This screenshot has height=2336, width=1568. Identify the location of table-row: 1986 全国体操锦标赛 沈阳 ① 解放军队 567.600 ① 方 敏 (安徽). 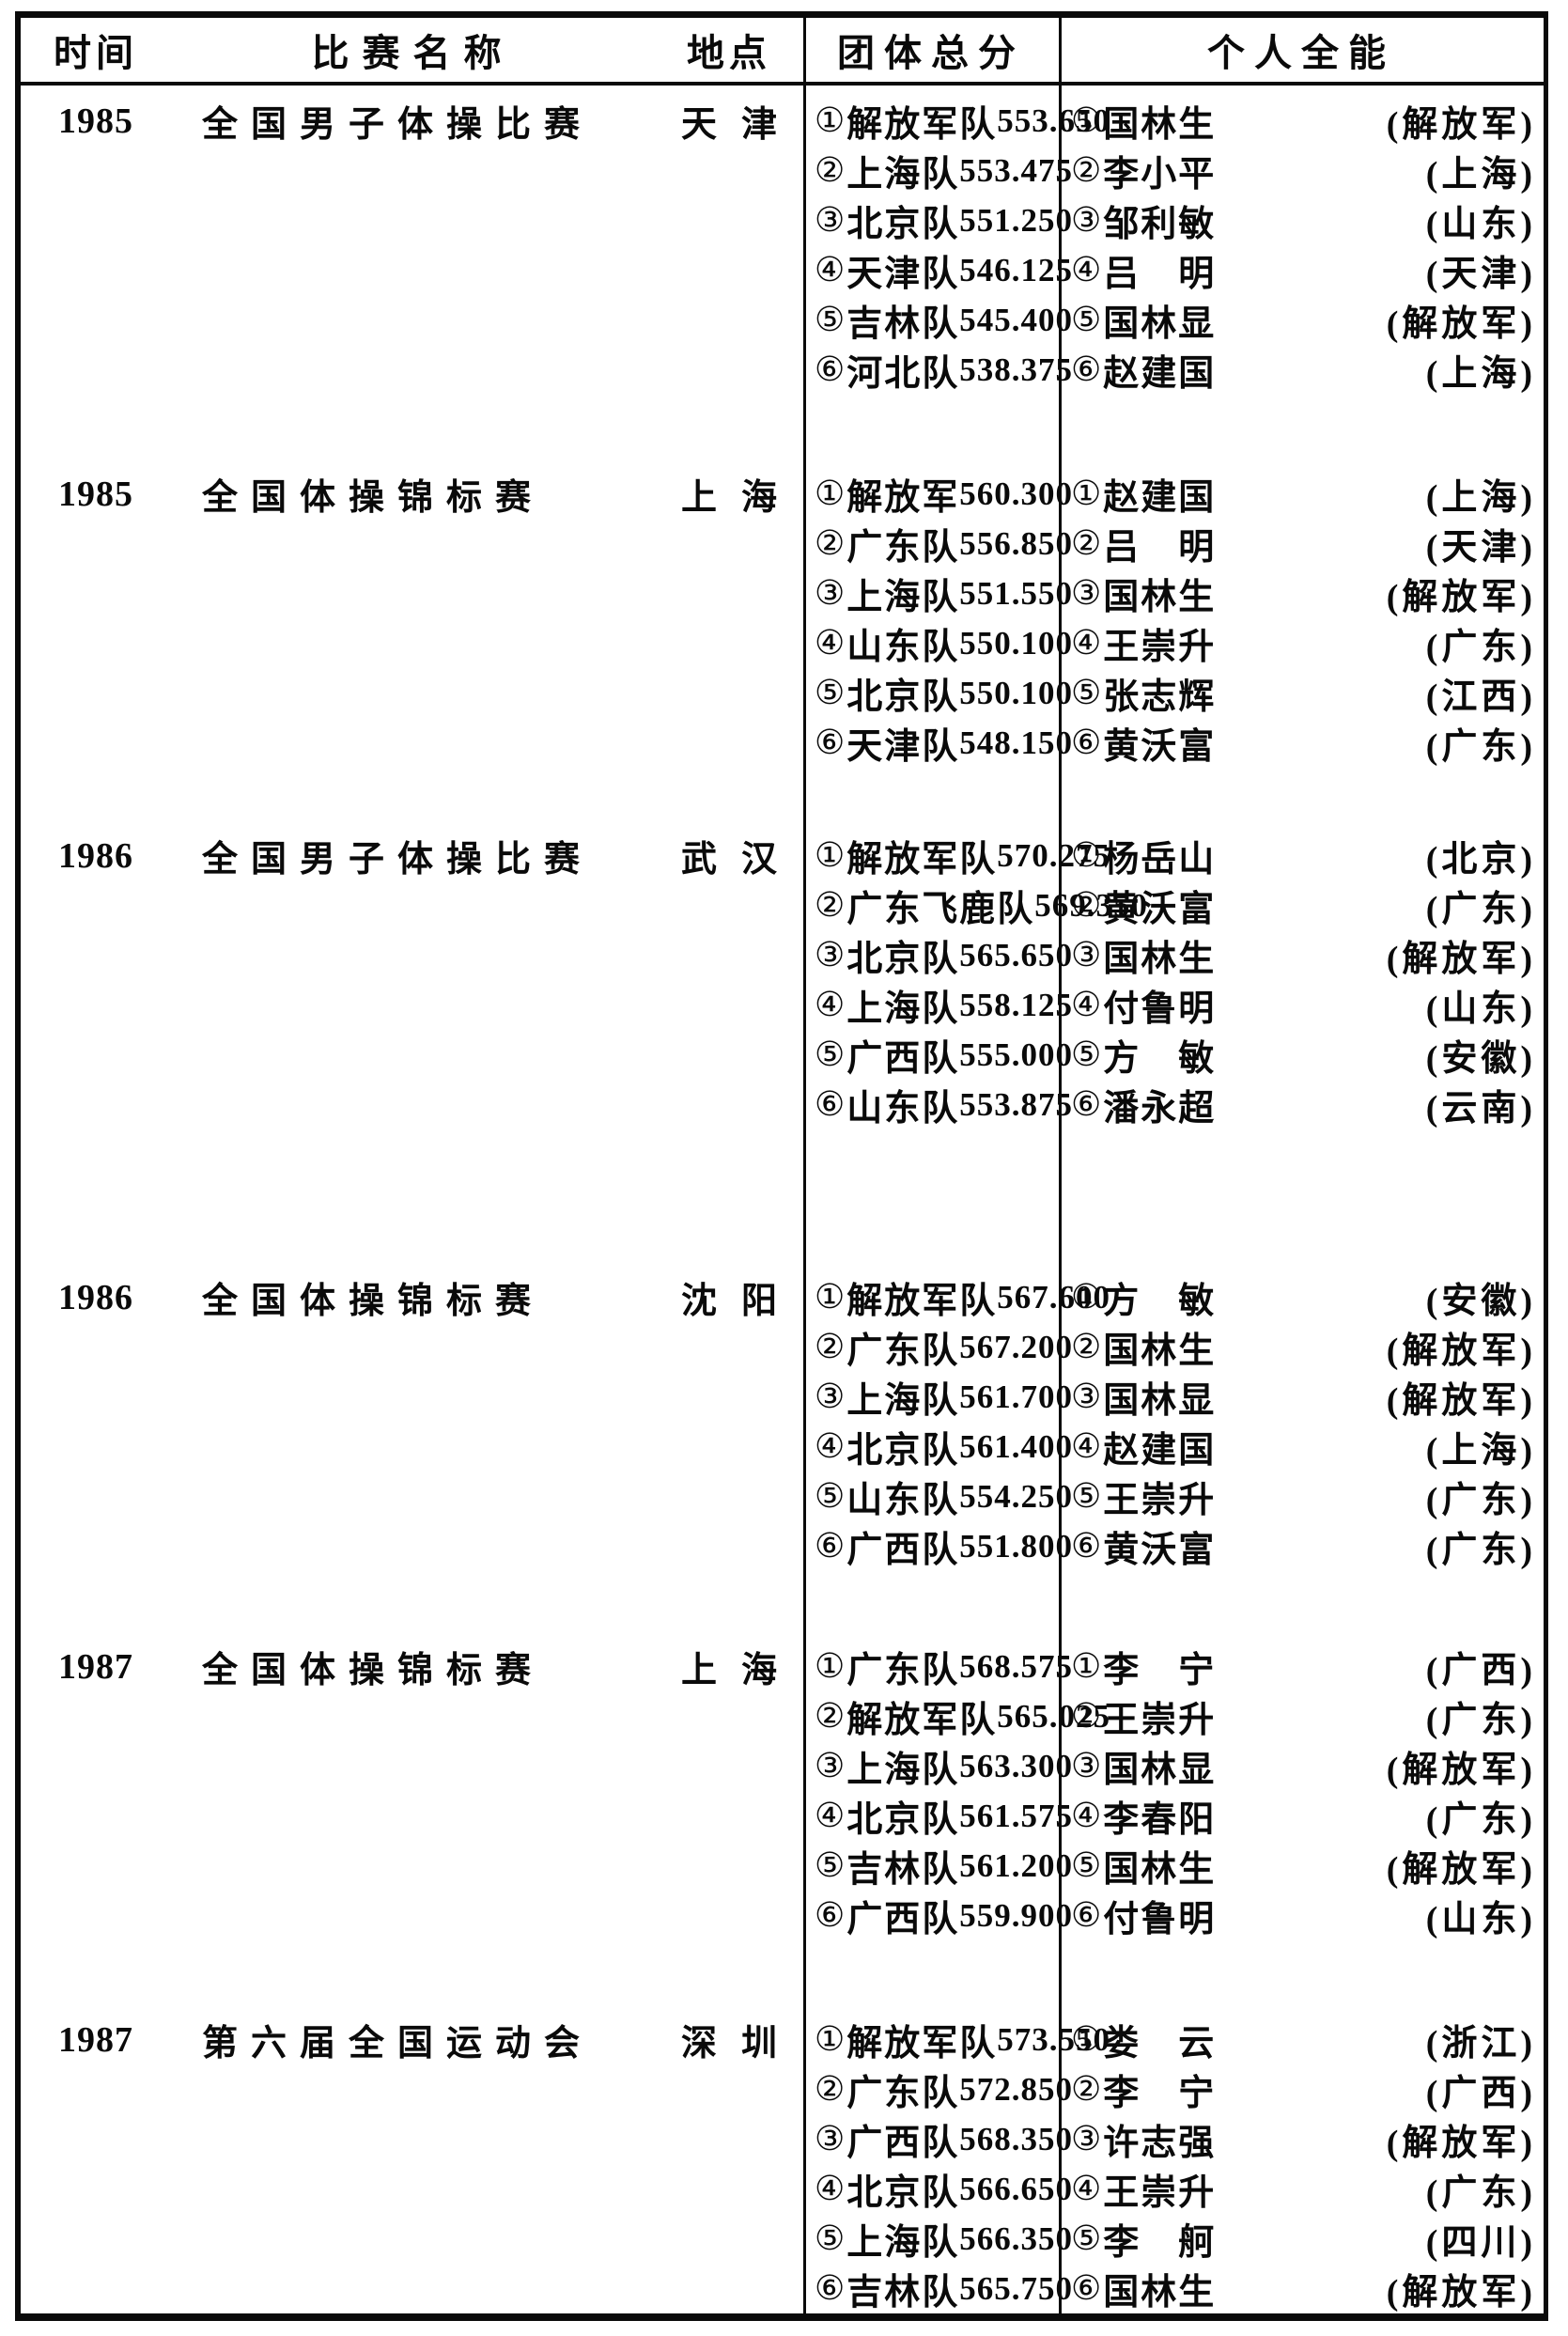
(782, 1297).